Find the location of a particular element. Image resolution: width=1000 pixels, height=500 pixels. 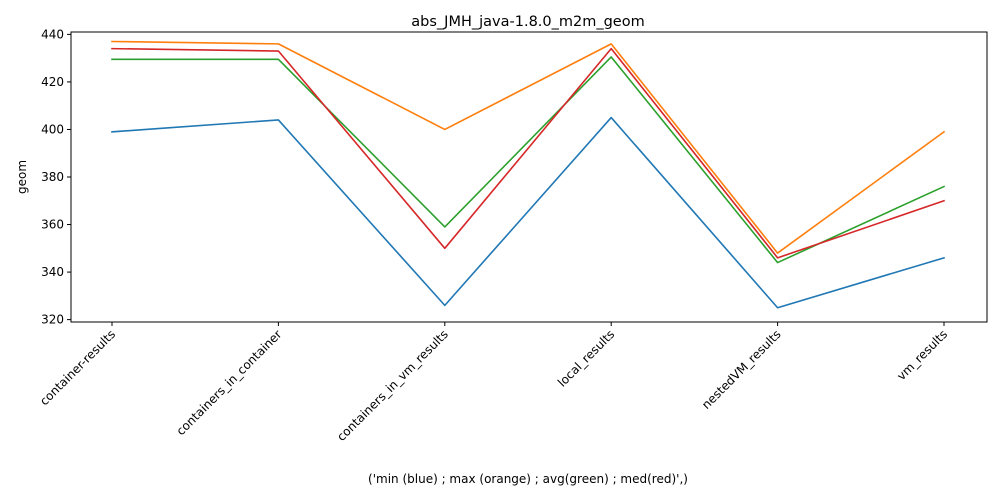

x-tick-label-3: local_results is located at coordinates (586, 358).